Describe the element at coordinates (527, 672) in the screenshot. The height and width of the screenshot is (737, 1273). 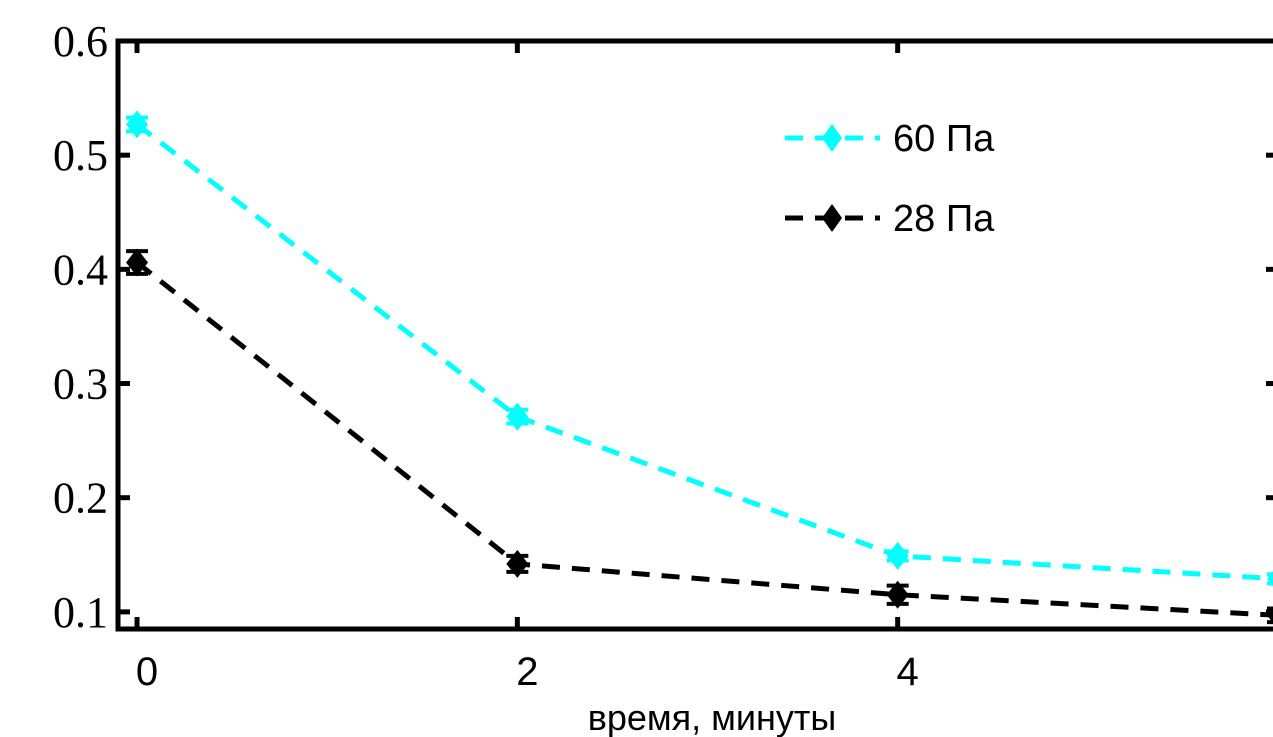
I see `x-tick-label: 2` at that location.